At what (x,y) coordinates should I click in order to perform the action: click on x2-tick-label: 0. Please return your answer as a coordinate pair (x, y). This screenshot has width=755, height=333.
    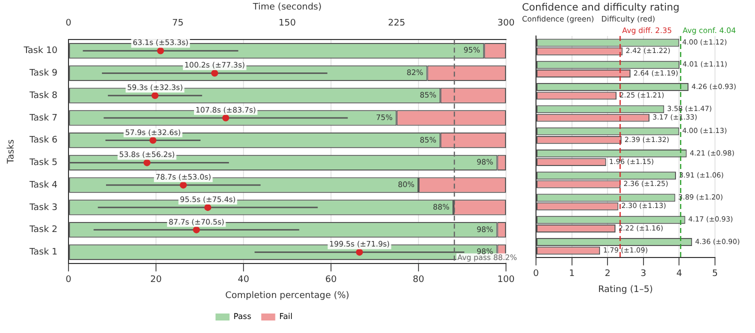
    Looking at the image, I should click on (69, 23).